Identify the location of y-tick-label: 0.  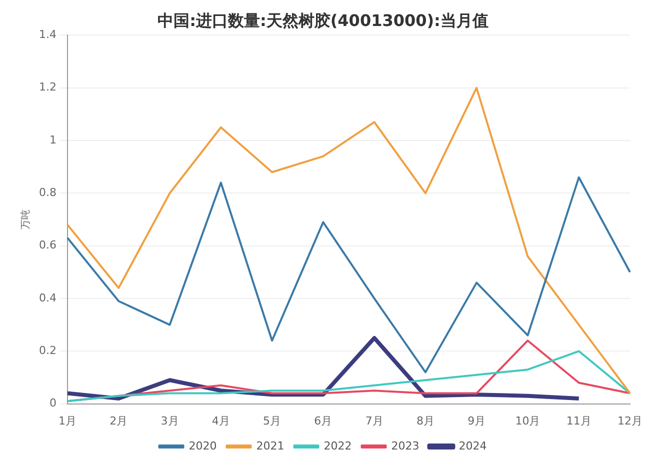
(52, 403).